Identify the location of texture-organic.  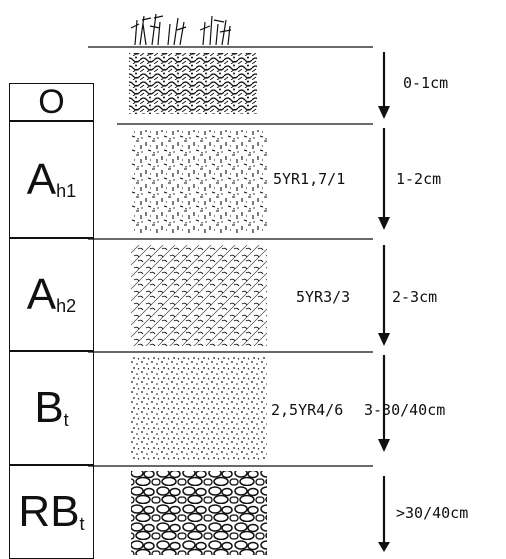
(193, 83).